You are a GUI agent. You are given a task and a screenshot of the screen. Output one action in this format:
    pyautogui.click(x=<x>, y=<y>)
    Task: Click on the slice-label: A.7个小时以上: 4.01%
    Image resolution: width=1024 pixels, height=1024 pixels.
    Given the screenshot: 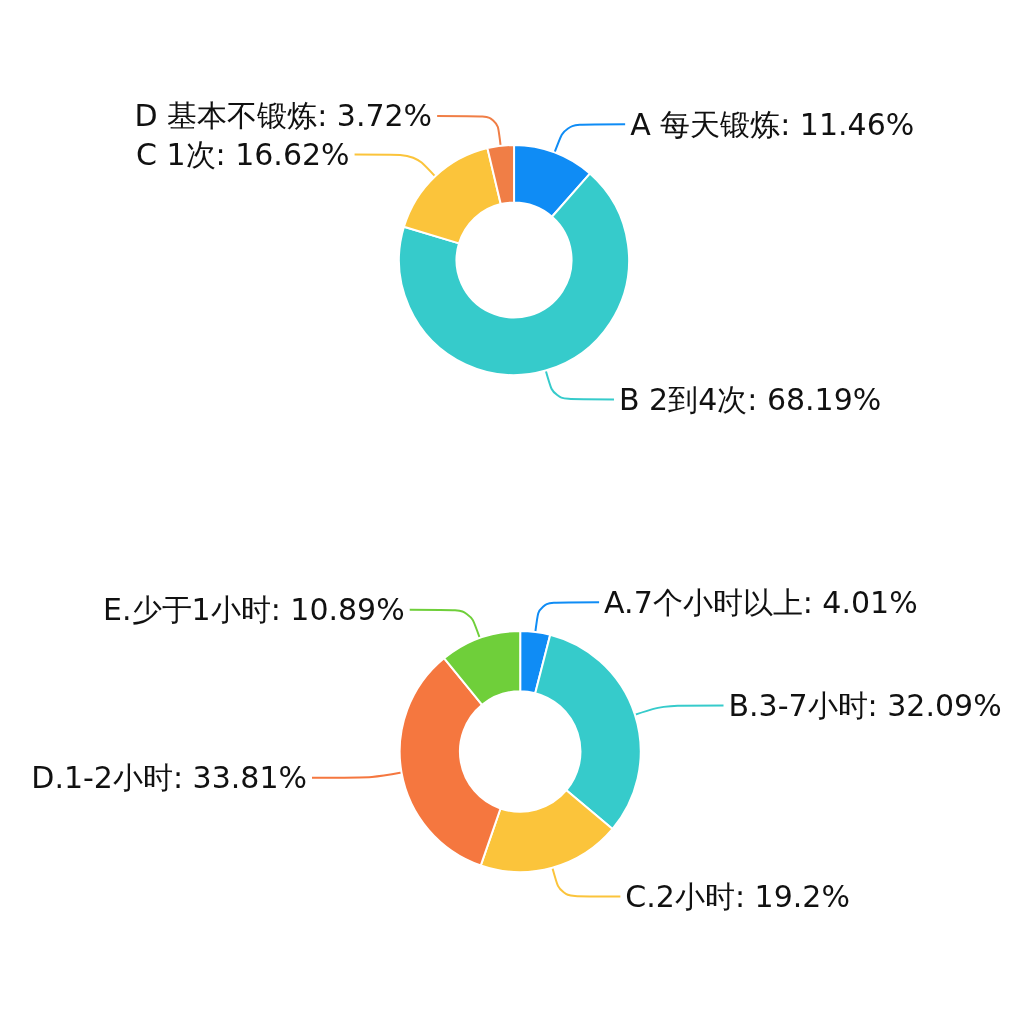 What is the action you would take?
    pyautogui.click(x=761, y=602)
    